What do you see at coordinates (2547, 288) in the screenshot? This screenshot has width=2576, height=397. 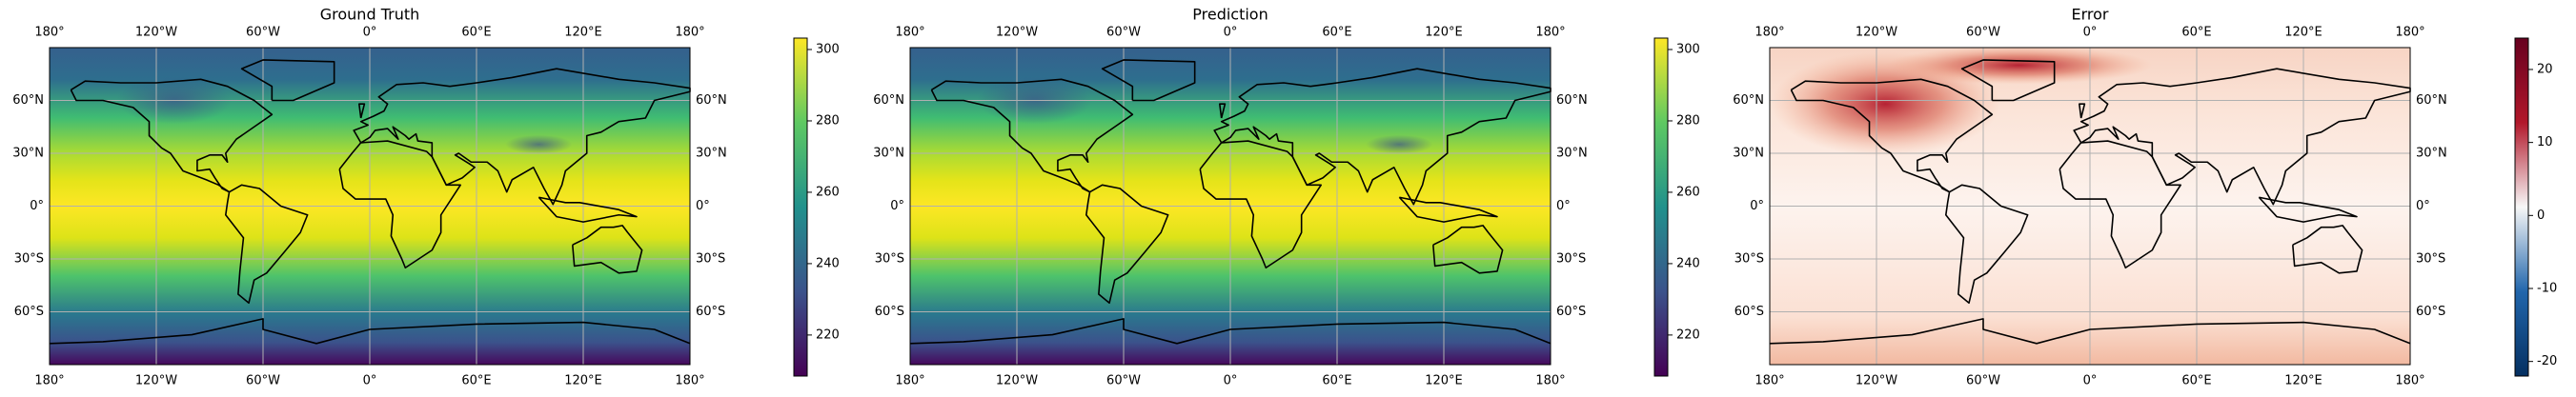 I see `colorbar-tick-label: -10` at bounding box center [2547, 288].